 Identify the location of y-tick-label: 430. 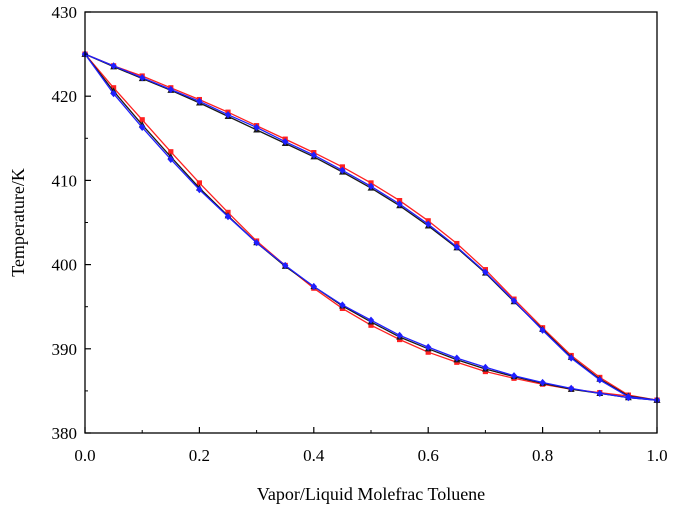
(65, 12).